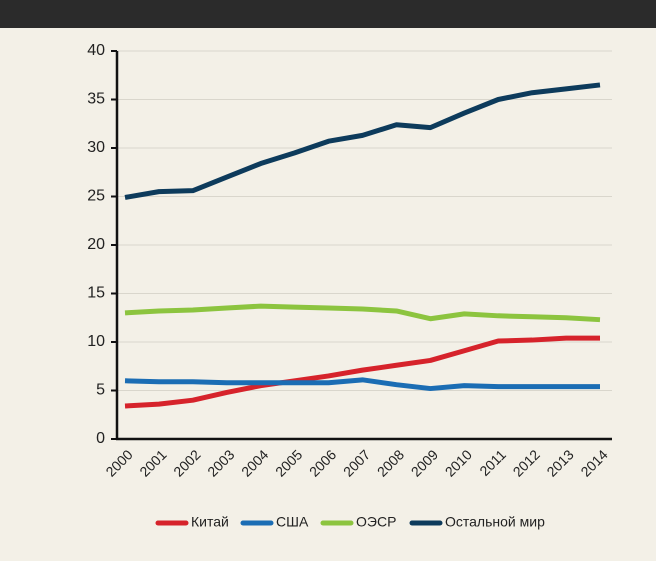  I want to click on legend-label: США, so click(292, 522).